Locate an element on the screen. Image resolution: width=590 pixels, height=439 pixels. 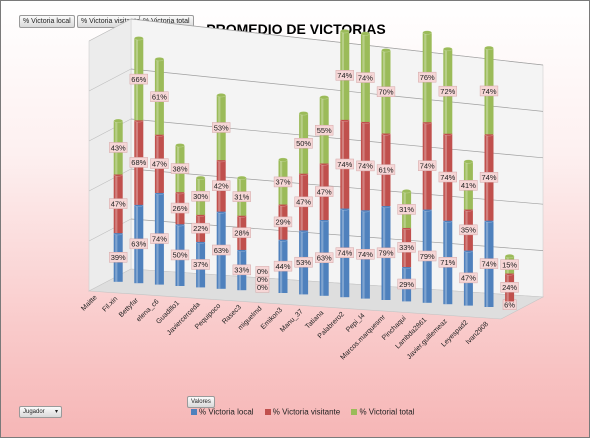
bar-cap-2-tatiana is located at coordinates (345, 31).